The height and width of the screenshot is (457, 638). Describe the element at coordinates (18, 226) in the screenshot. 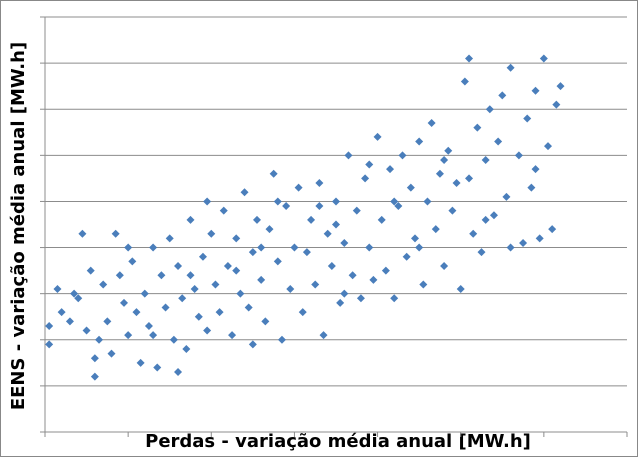

I see `y-axis-title: EENS - variação média anual [MW.h]` at that location.